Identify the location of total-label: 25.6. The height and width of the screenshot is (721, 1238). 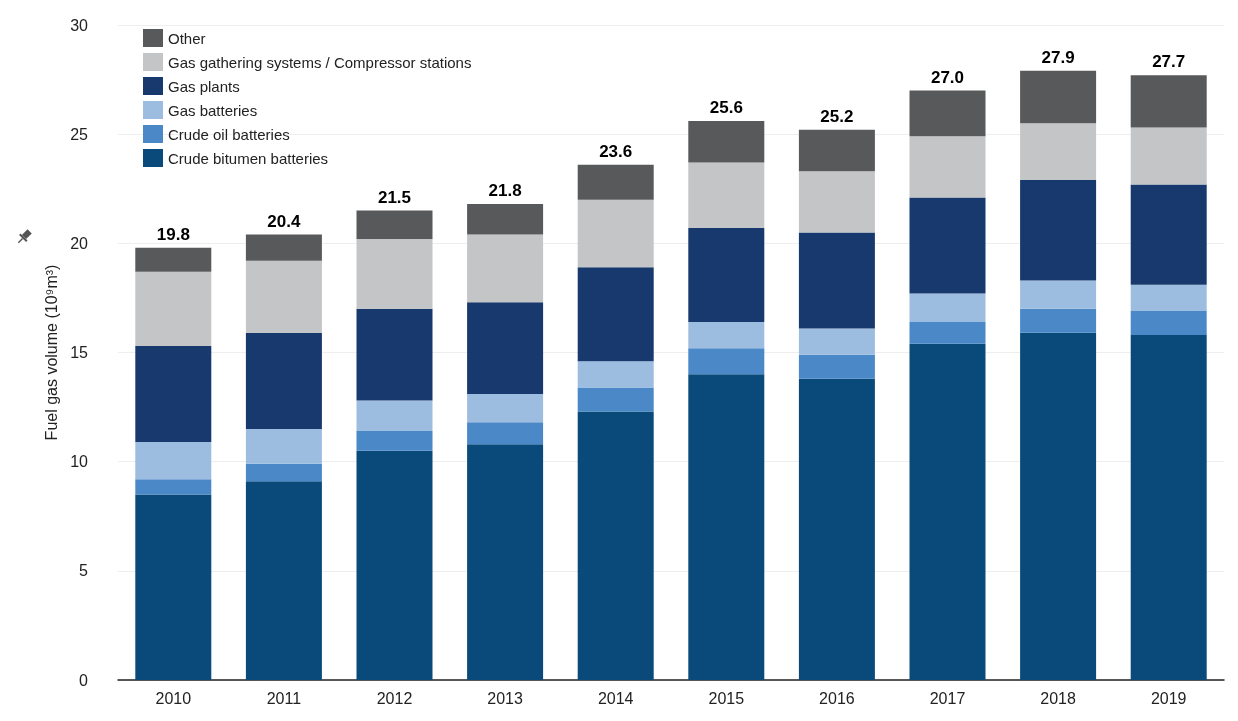
(726, 108).